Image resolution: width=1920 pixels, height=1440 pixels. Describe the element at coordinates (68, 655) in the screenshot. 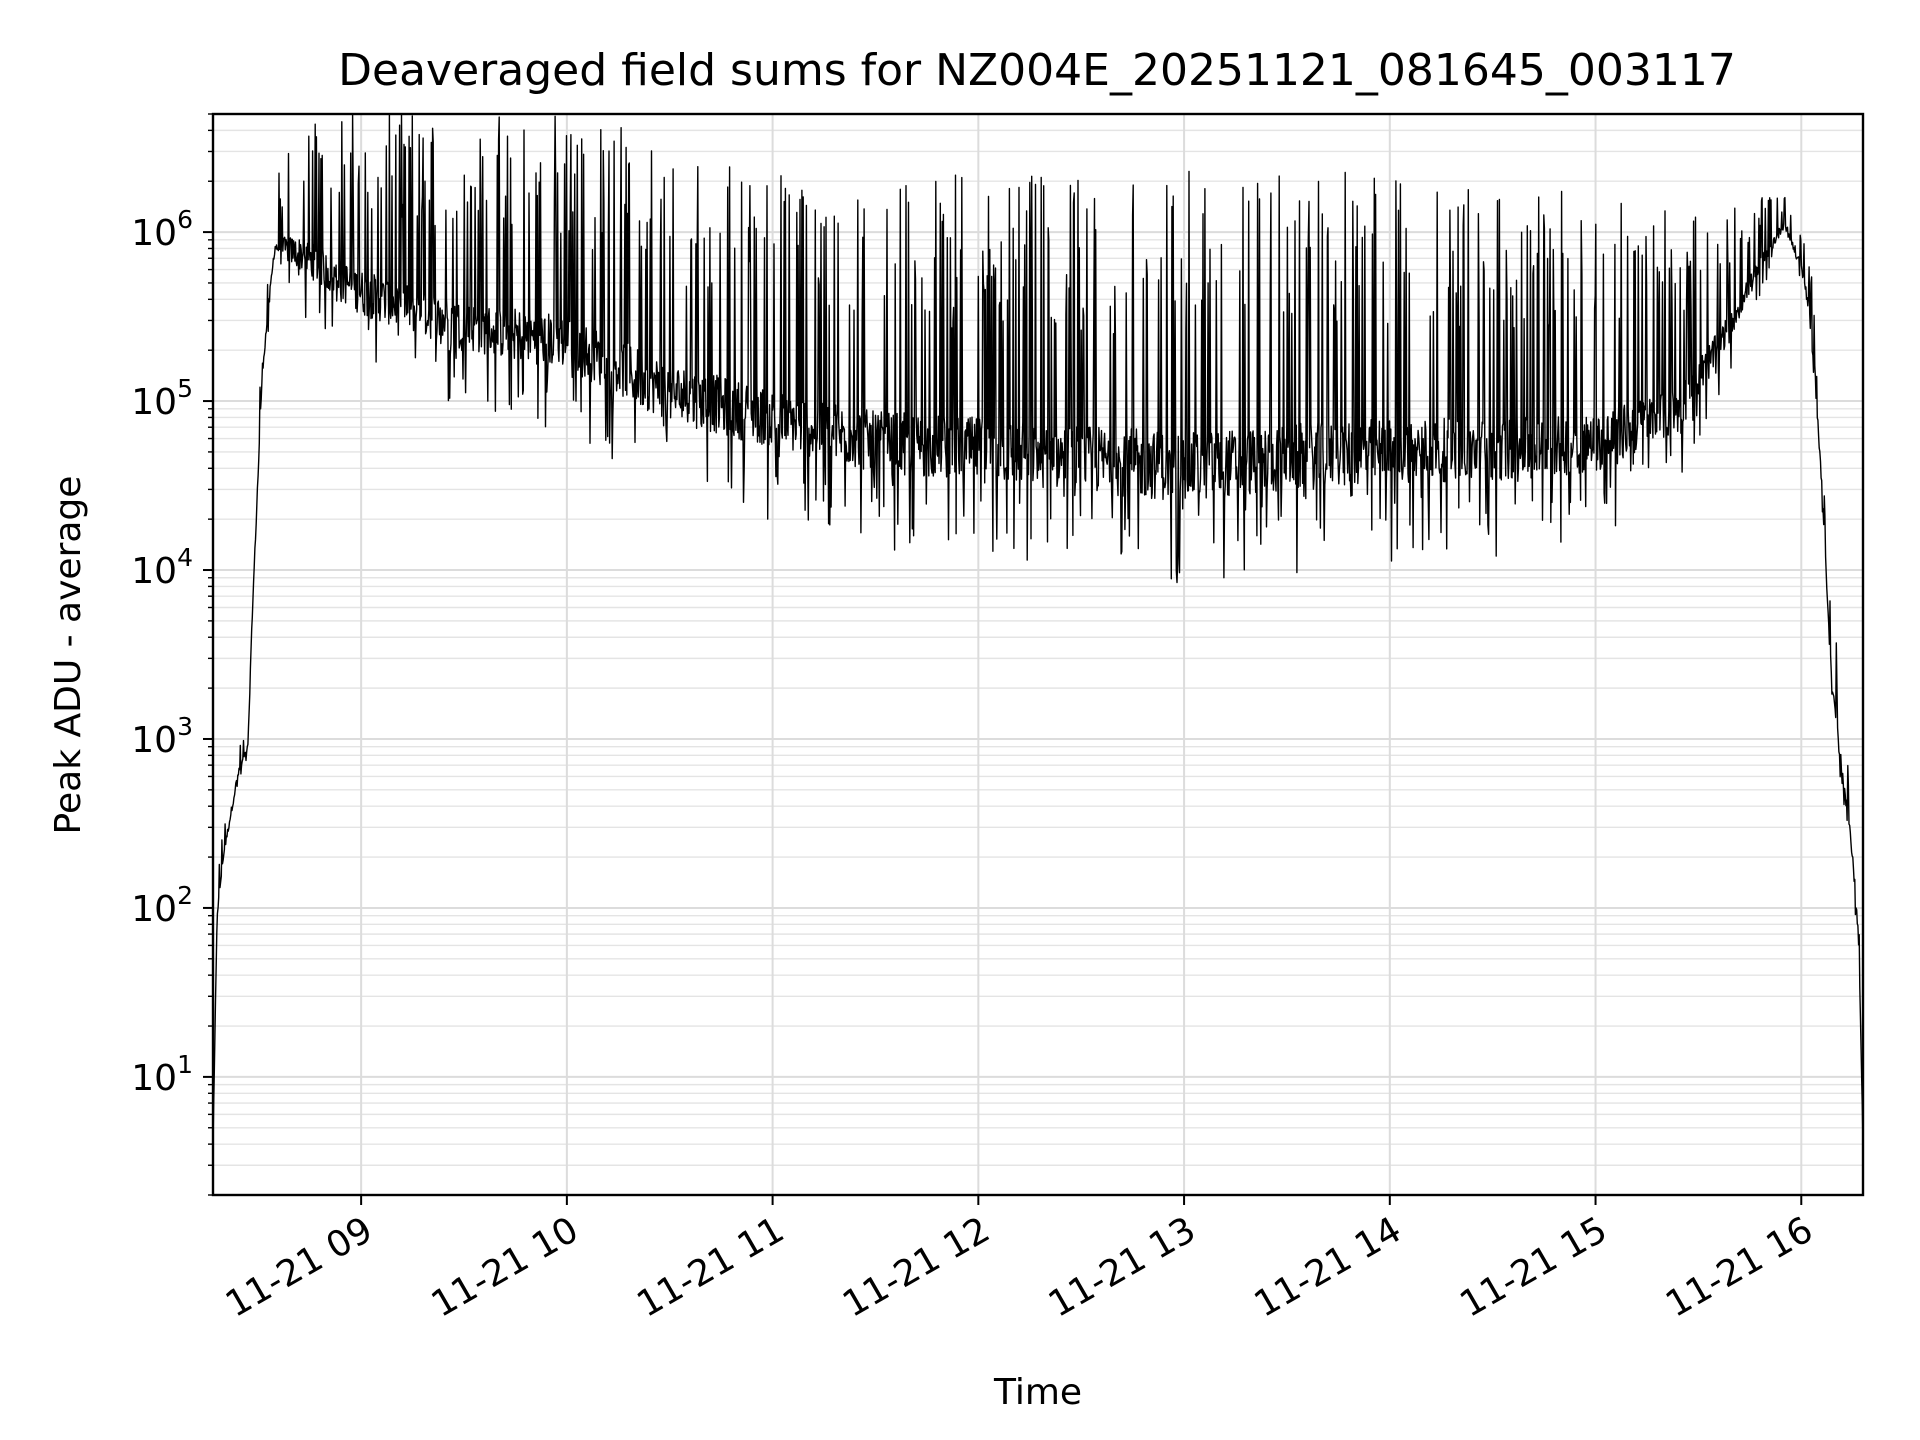

I see `y-axis-label: Peak ADU - average` at that location.